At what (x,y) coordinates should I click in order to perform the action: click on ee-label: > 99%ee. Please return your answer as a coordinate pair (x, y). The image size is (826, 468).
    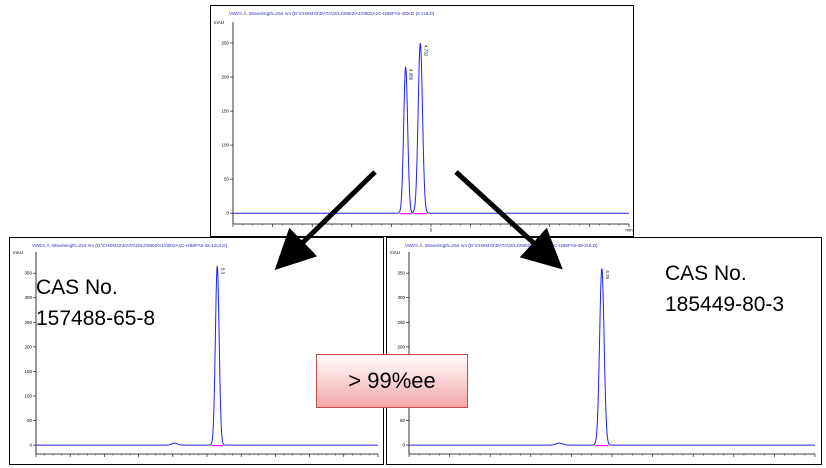
    Looking at the image, I should click on (391, 381).